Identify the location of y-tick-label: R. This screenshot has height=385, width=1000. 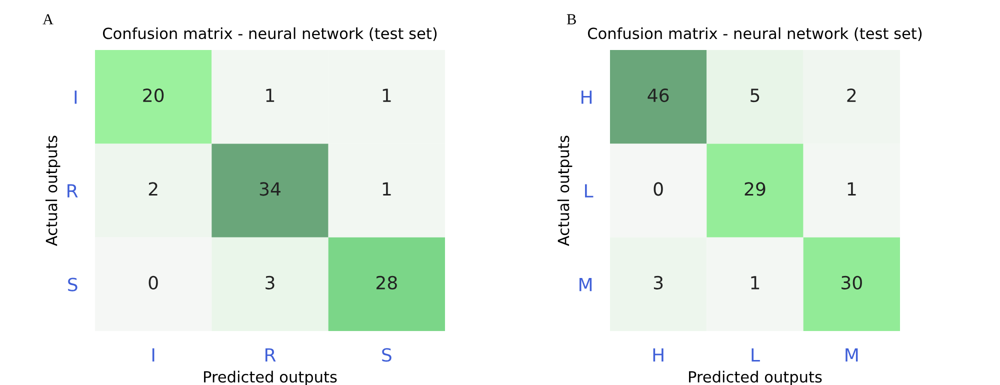
(73, 191).